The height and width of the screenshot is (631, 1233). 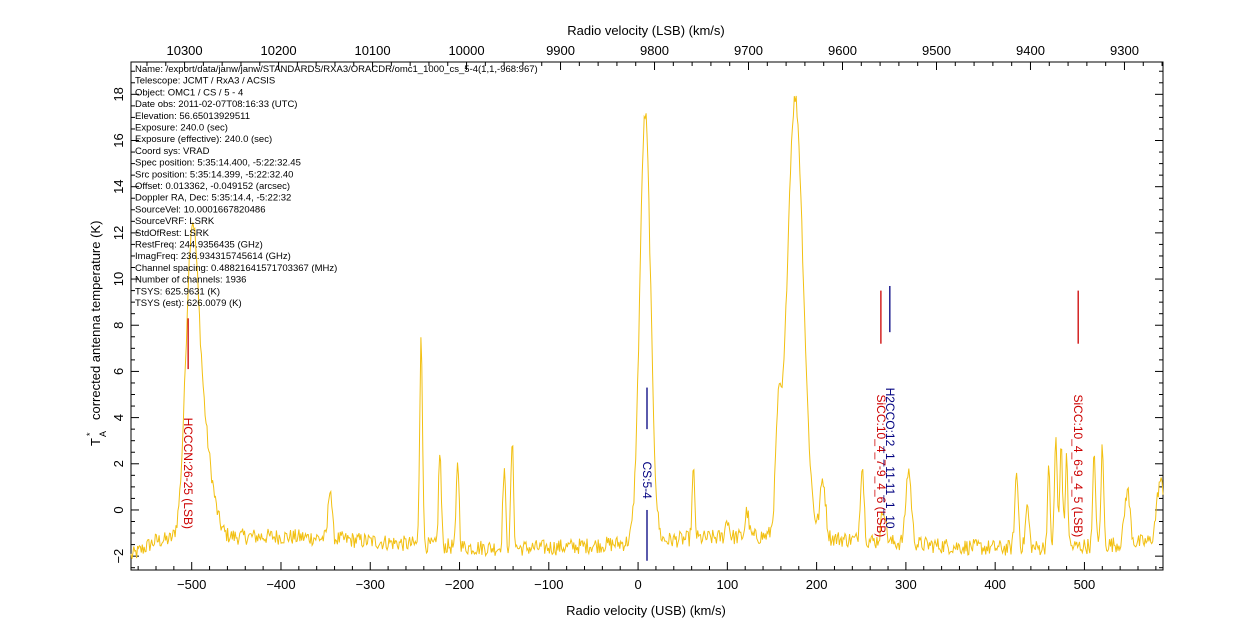 What do you see at coordinates (1078, 466) in the screenshot?
I see `line-marker-label: SiCC:10_4_6-9_4_5 (LSB)` at bounding box center [1078, 466].